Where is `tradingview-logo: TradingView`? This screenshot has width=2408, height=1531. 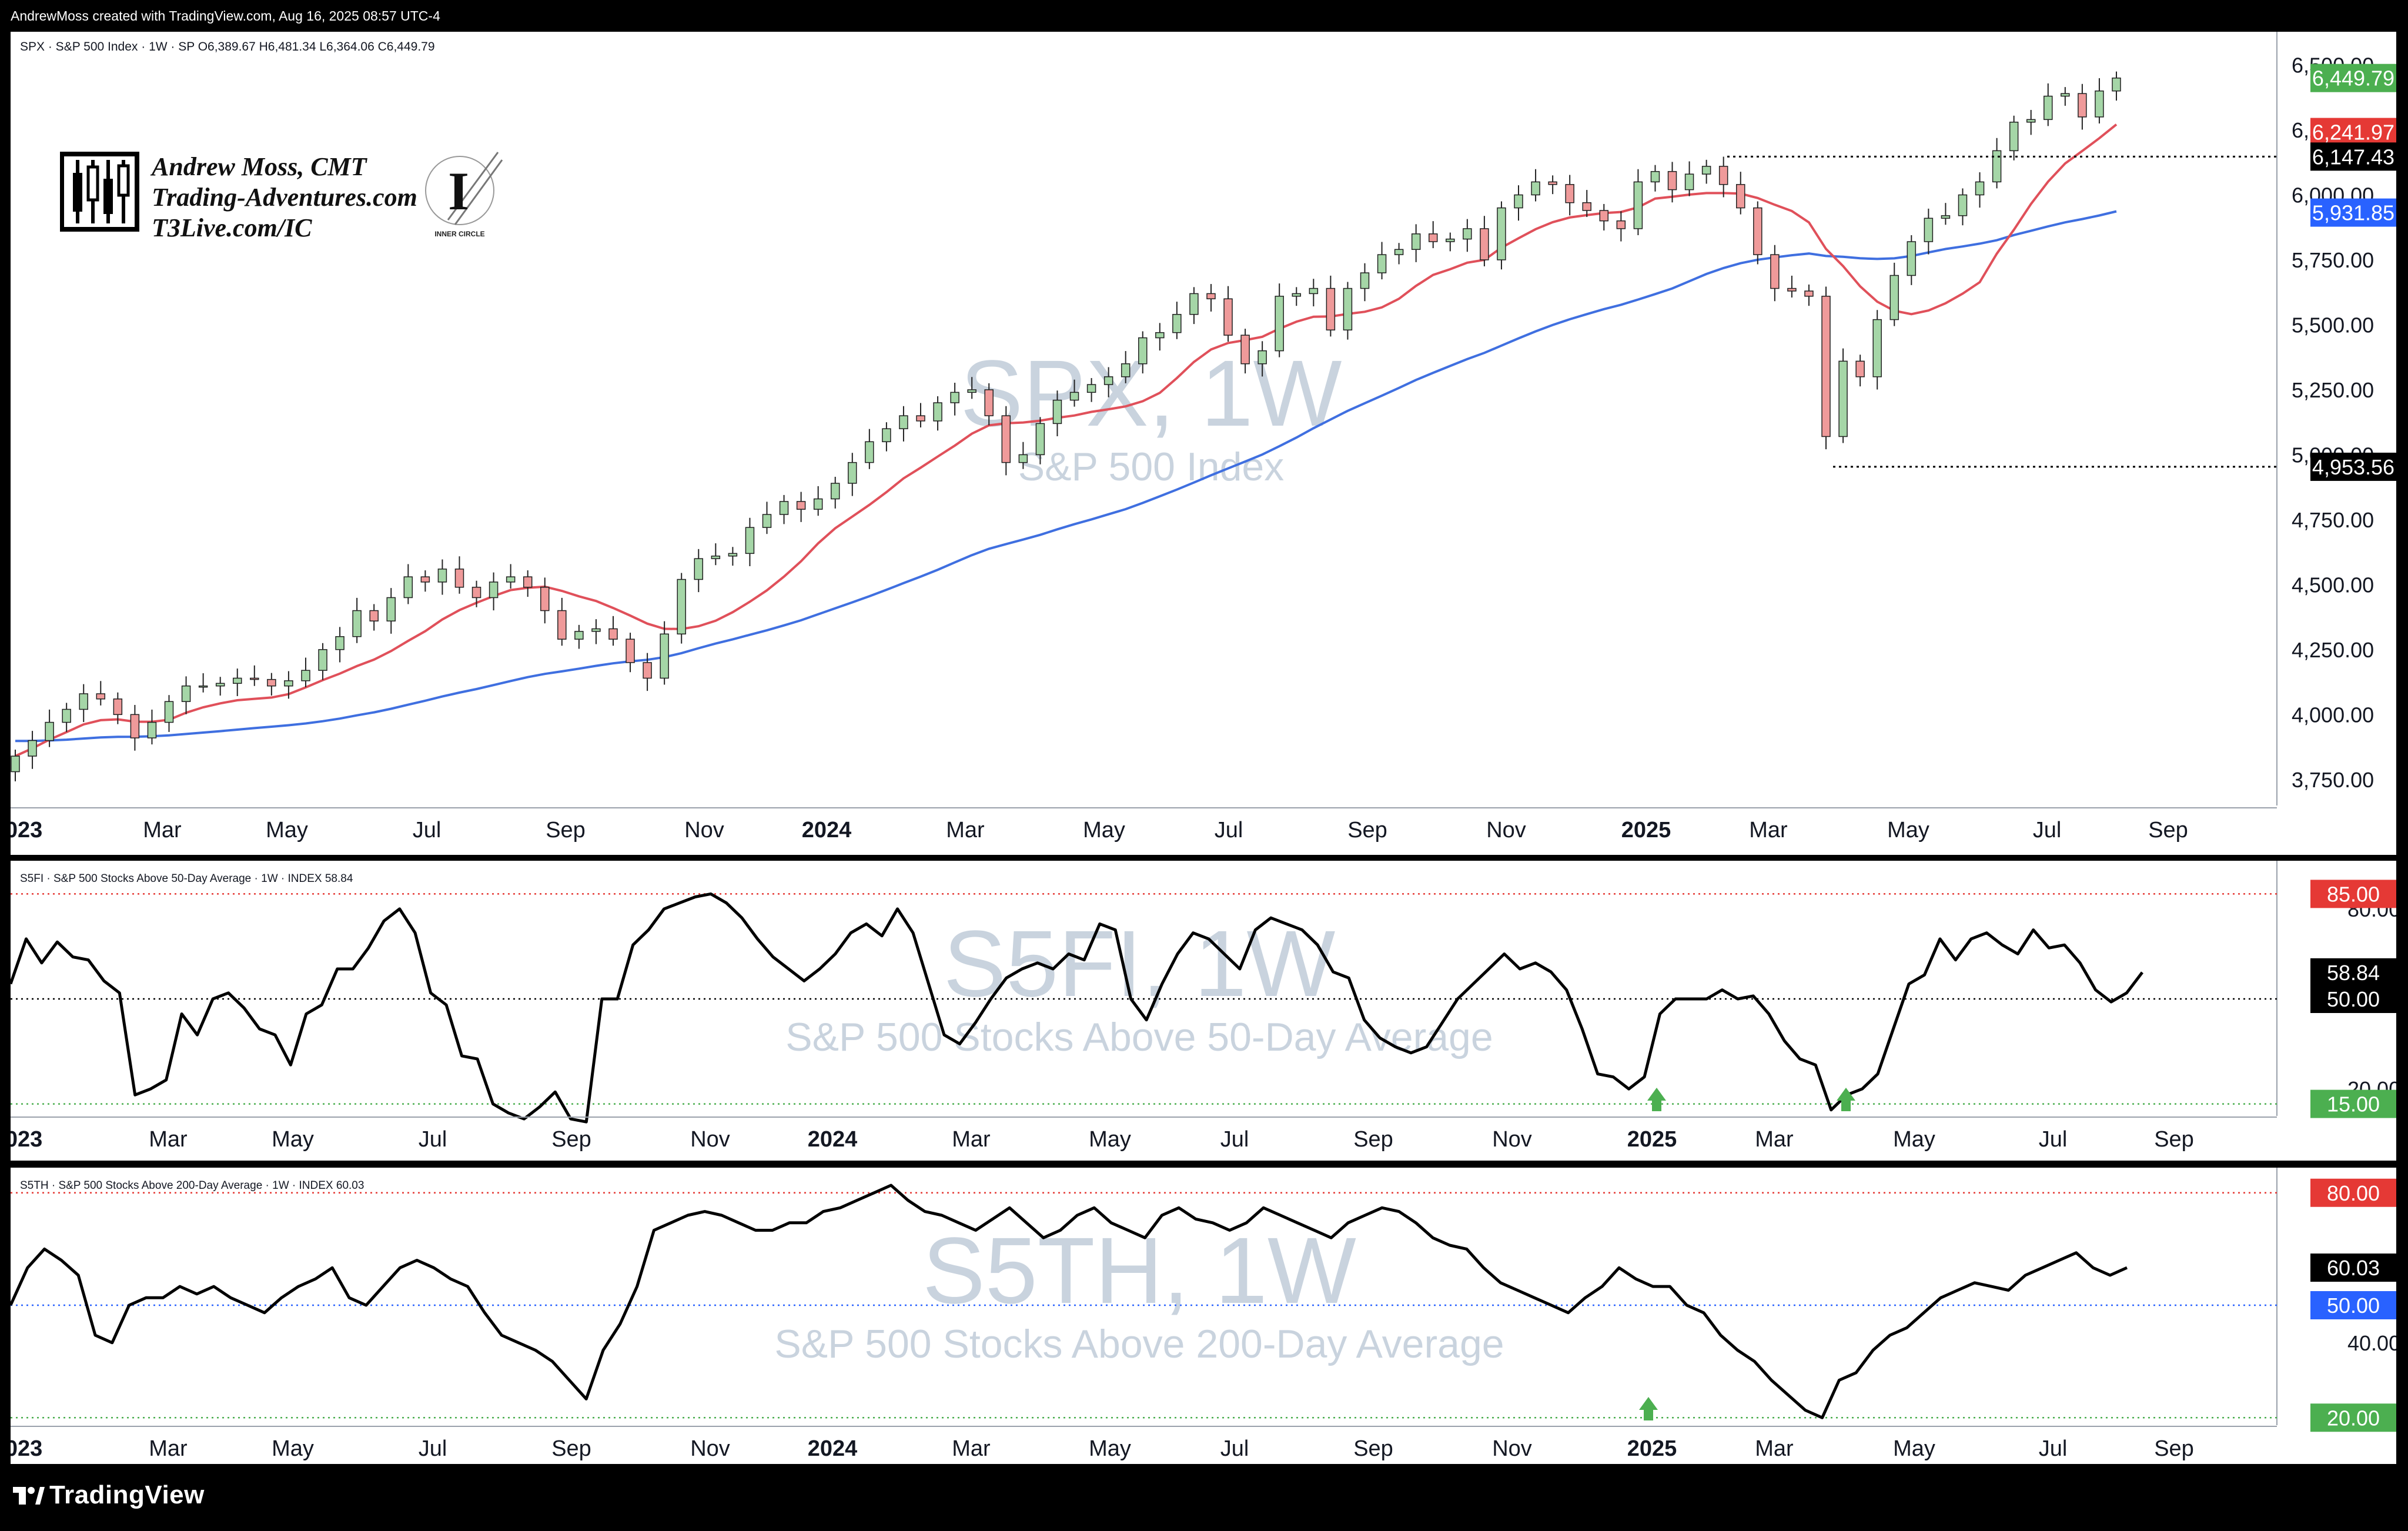 tradingview-logo: TradingView is located at coordinates (109, 1495).